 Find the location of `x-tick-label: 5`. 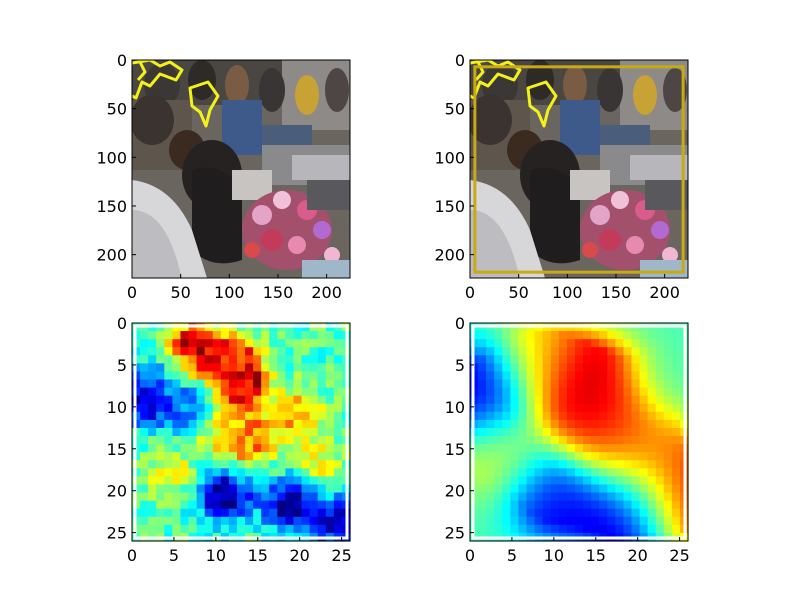

x-tick-label: 5 is located at coordinates (174, 555).